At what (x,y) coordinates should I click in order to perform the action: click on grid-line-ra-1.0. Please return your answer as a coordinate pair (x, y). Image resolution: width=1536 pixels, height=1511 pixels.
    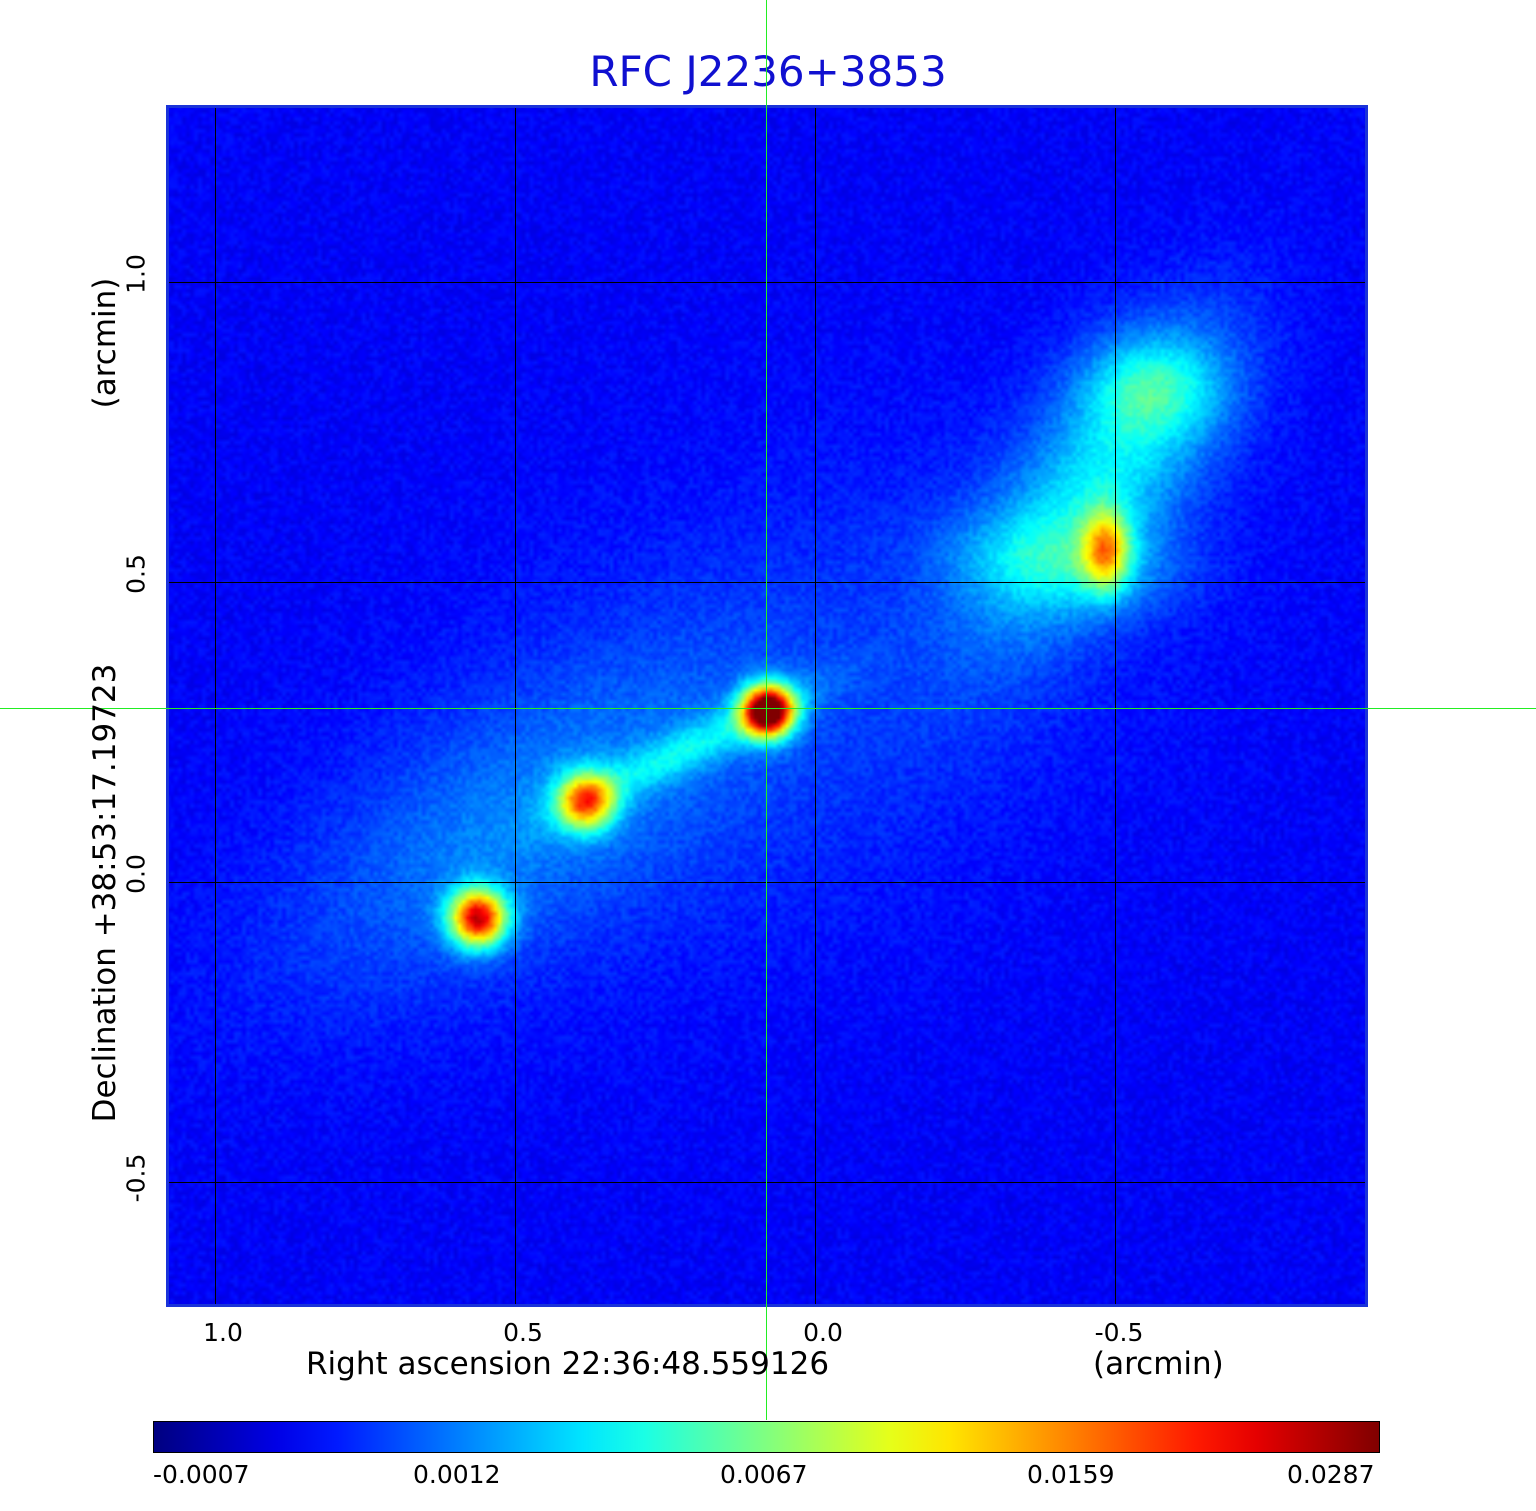
    Looking at the image, I should click on (215, 706).